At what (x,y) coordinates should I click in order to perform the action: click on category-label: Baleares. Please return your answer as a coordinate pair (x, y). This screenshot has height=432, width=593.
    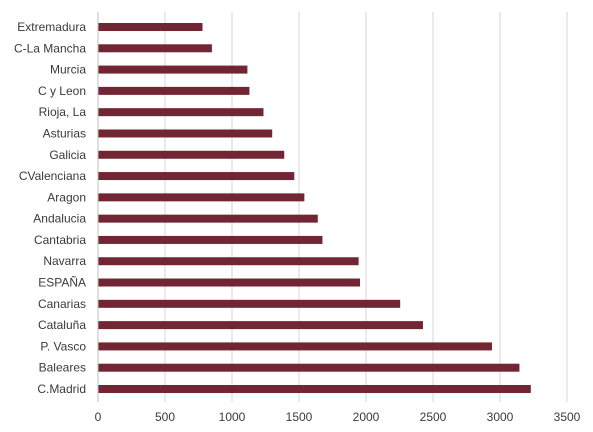
    Looking at the image, I should click on (62, 368).